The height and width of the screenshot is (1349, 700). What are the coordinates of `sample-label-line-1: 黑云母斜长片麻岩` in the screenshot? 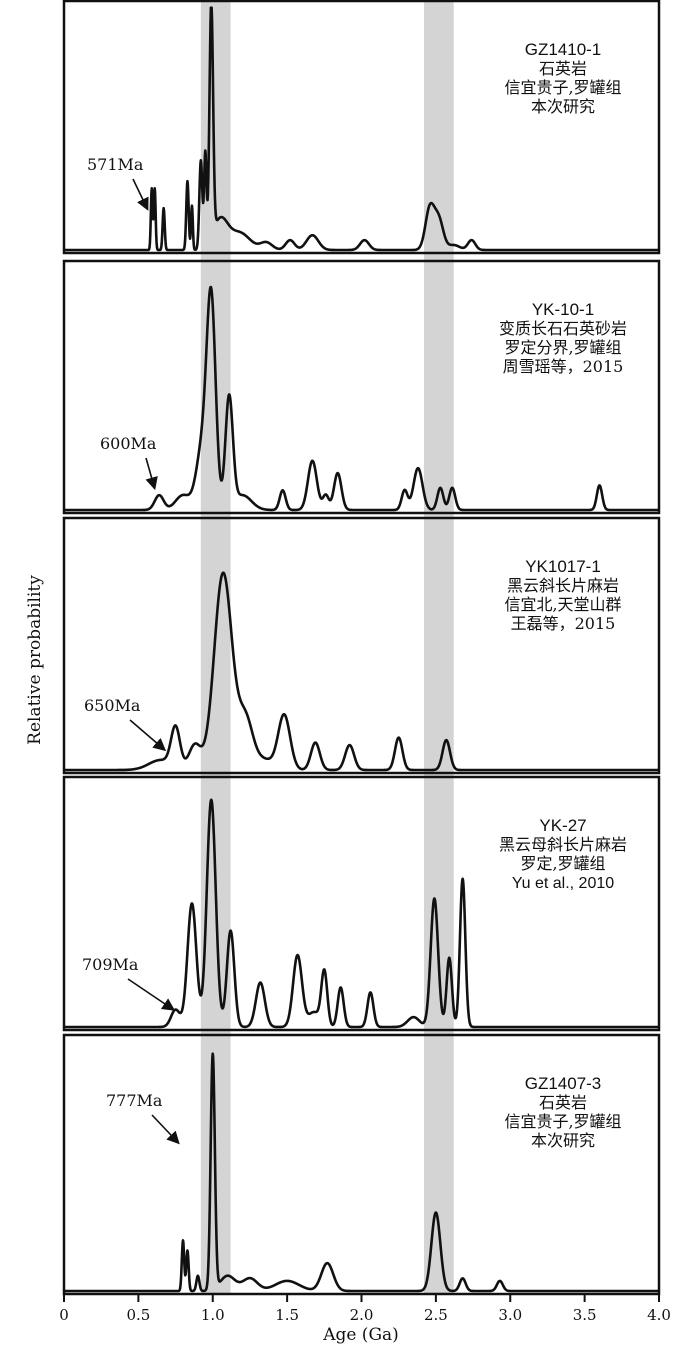 It's located at (563, 844).